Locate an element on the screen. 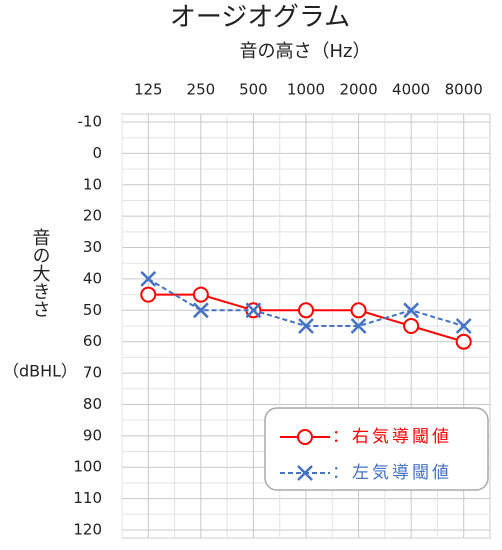 Image resolution: width=502 pixels, height=550 pixels. y-tick-label: 60 is located at coordinates (92, 341).